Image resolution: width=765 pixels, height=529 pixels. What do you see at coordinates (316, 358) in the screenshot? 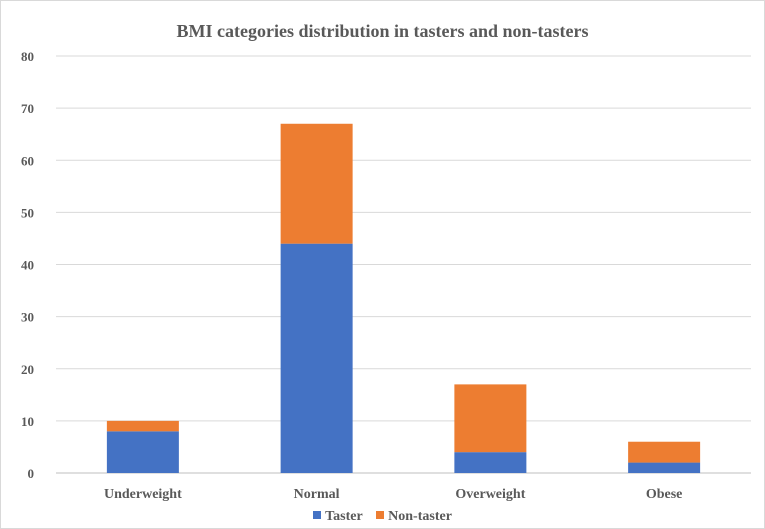
I see `bar-taster-normal` at bounding box center [316, 358].